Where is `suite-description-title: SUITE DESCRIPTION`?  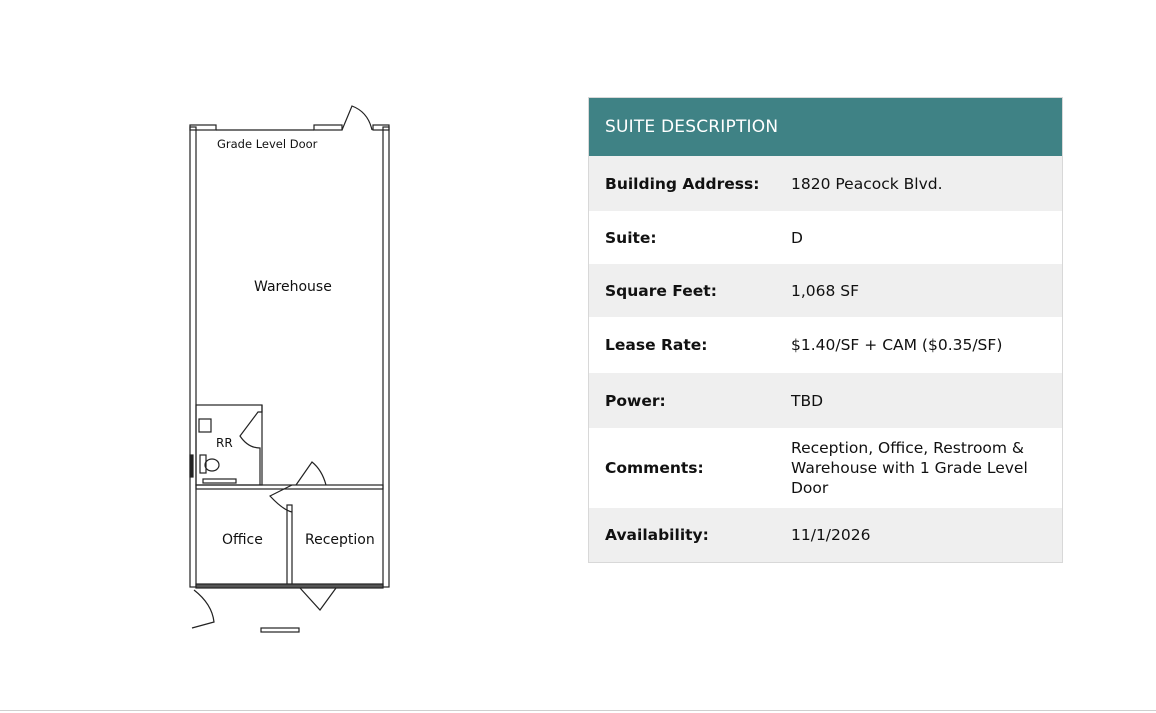
suite-description-title: SUITE DESCRIPTION is located at coordinates (825, 127).